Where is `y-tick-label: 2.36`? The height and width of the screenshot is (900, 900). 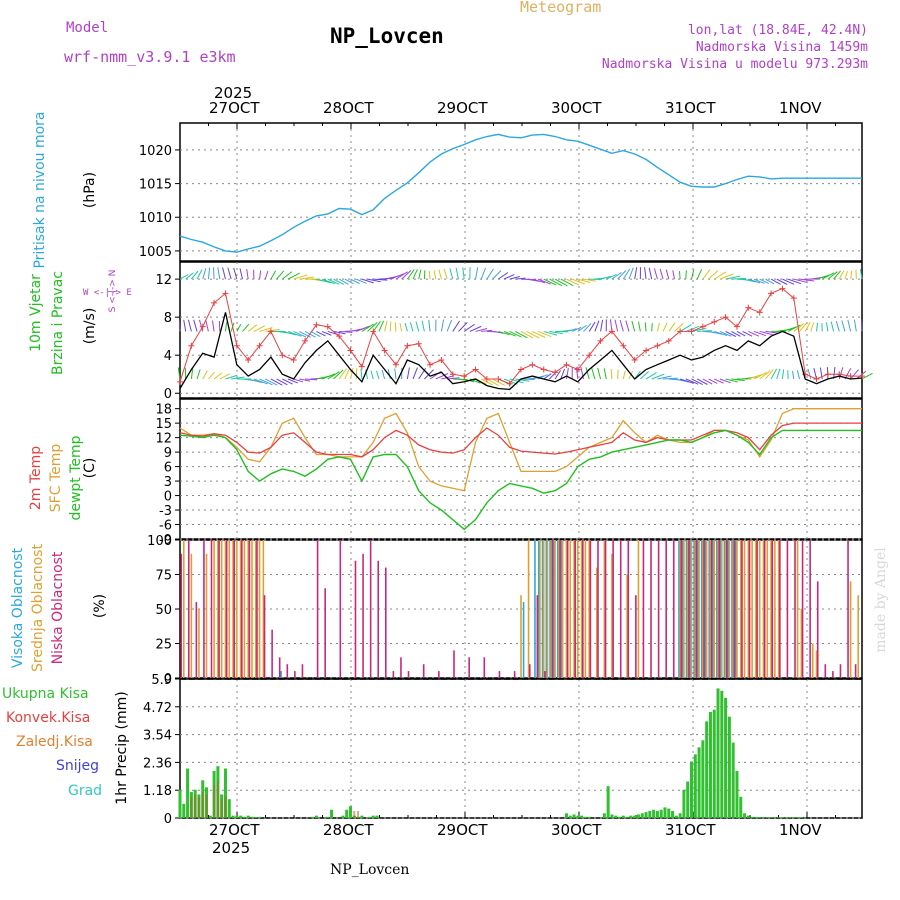
y-tick-label: 2.36 is located at coordinates (157, 763).